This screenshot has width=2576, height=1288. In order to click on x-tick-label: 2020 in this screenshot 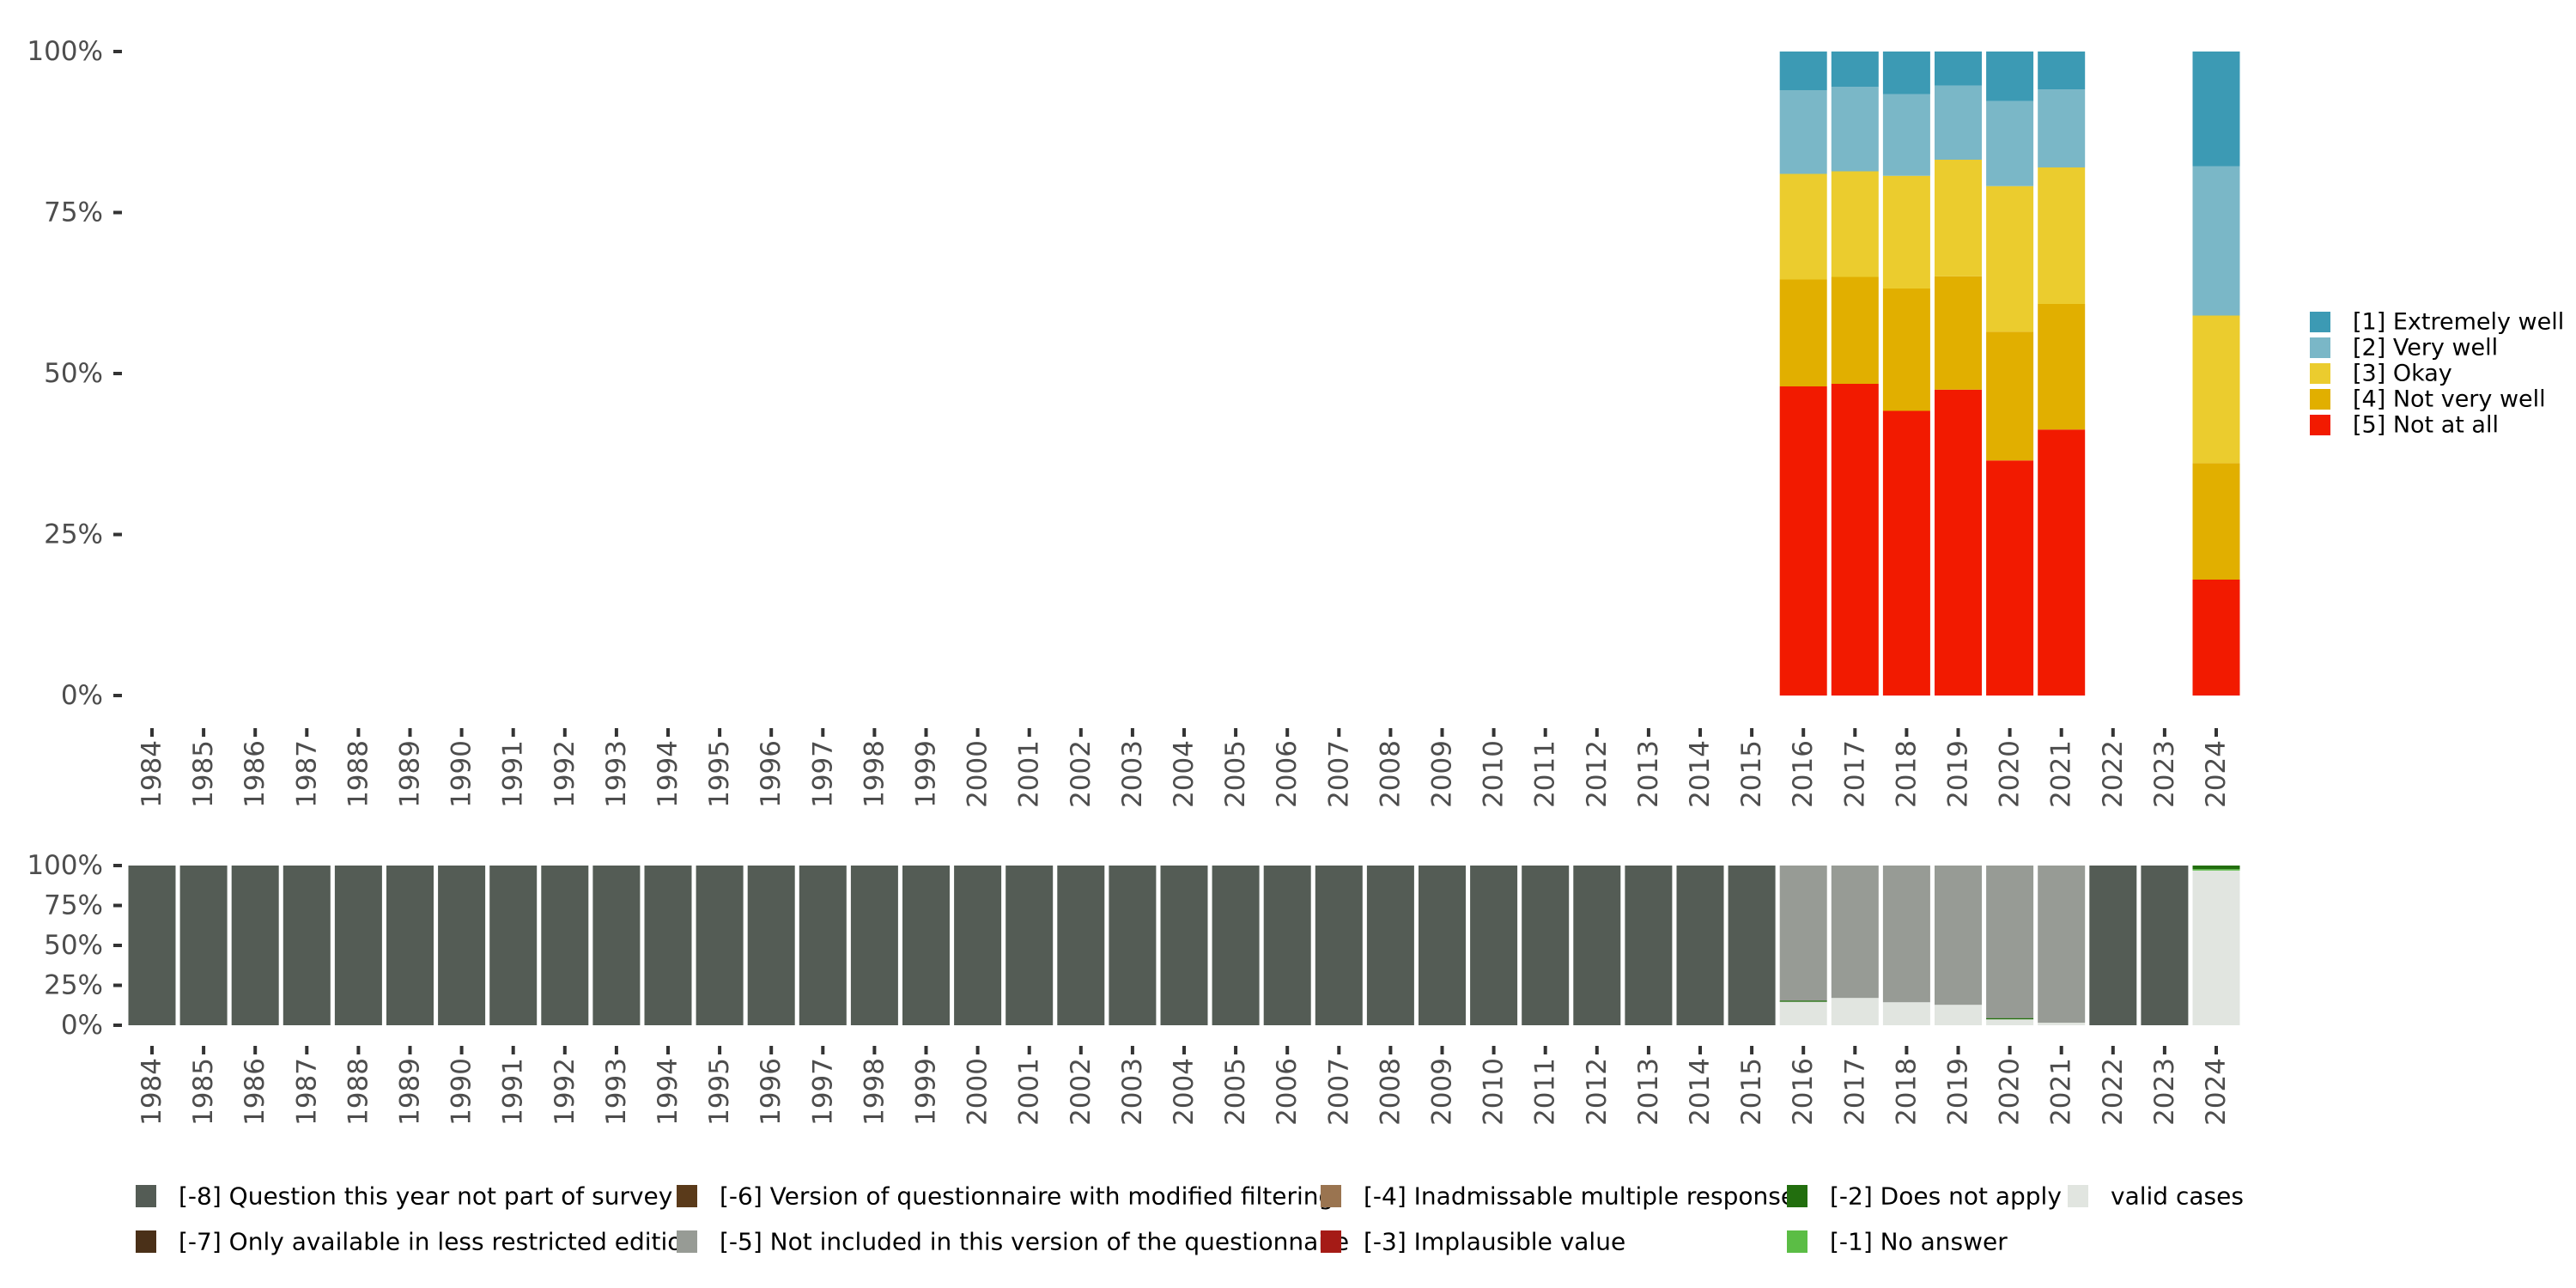, I will do `click(2011, 774)`.